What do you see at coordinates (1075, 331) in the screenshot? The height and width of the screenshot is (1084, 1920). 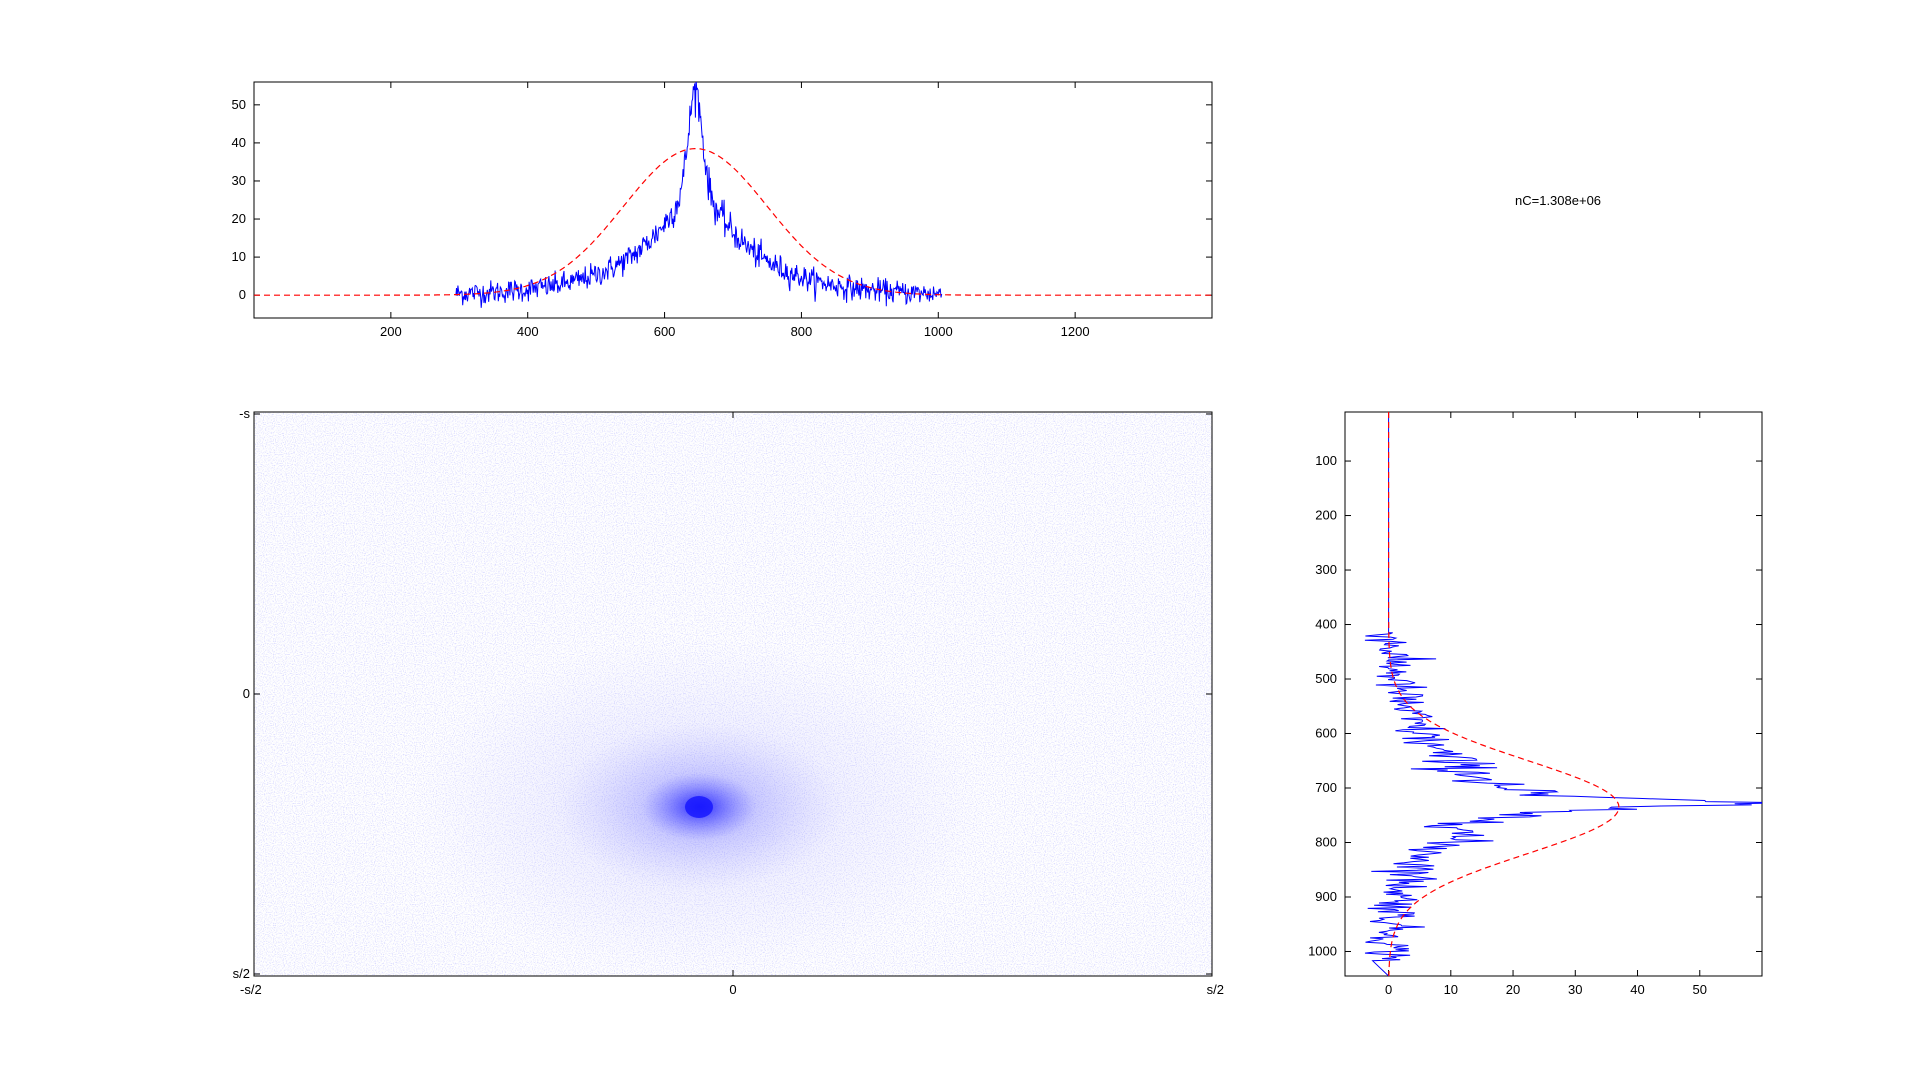 I see `top-xtick-label: 1200` at bounding box center [1075, 331].